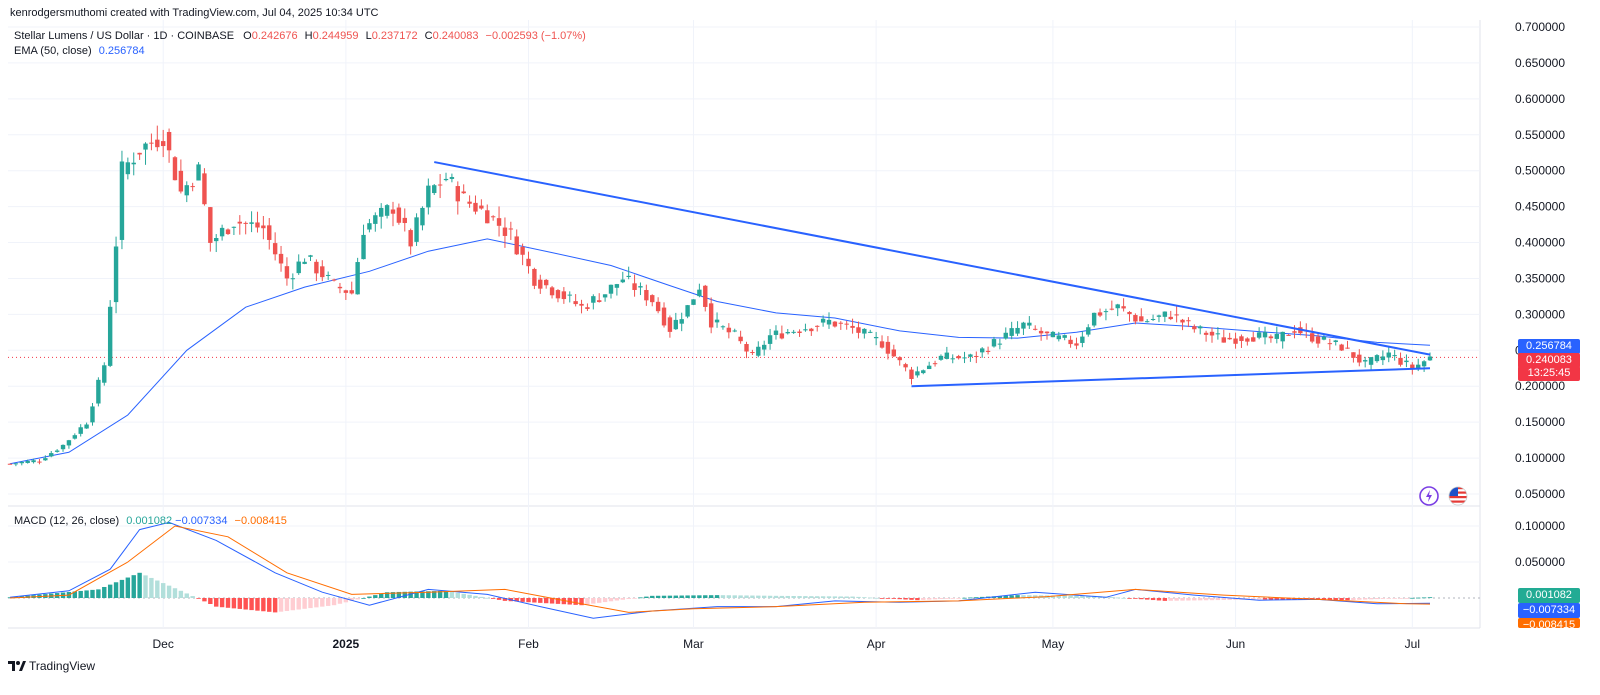 This screenshot has width=1600, height=695. Describe the element at coordinates (1549, 360) in the screenshot. I see `close-price-badge: 0.240083` at that location.